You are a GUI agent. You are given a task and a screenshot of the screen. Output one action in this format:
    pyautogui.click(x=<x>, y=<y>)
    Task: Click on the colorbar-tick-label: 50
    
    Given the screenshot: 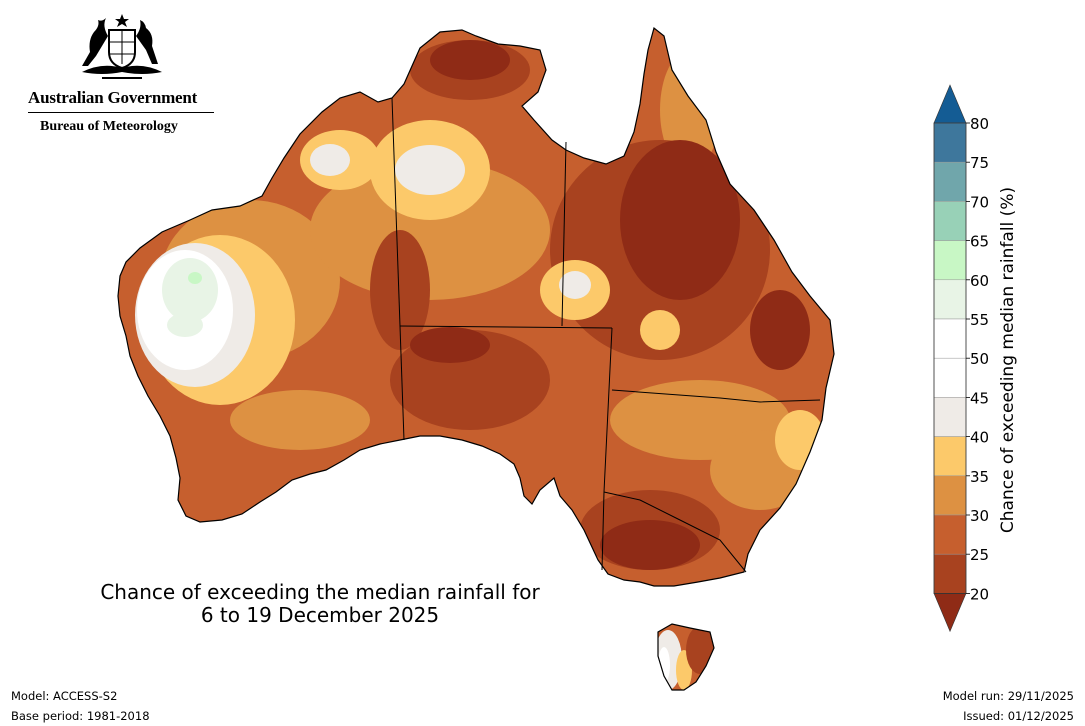 What is the action you would take?
    pyautogui.click(x=979, y=359)
    